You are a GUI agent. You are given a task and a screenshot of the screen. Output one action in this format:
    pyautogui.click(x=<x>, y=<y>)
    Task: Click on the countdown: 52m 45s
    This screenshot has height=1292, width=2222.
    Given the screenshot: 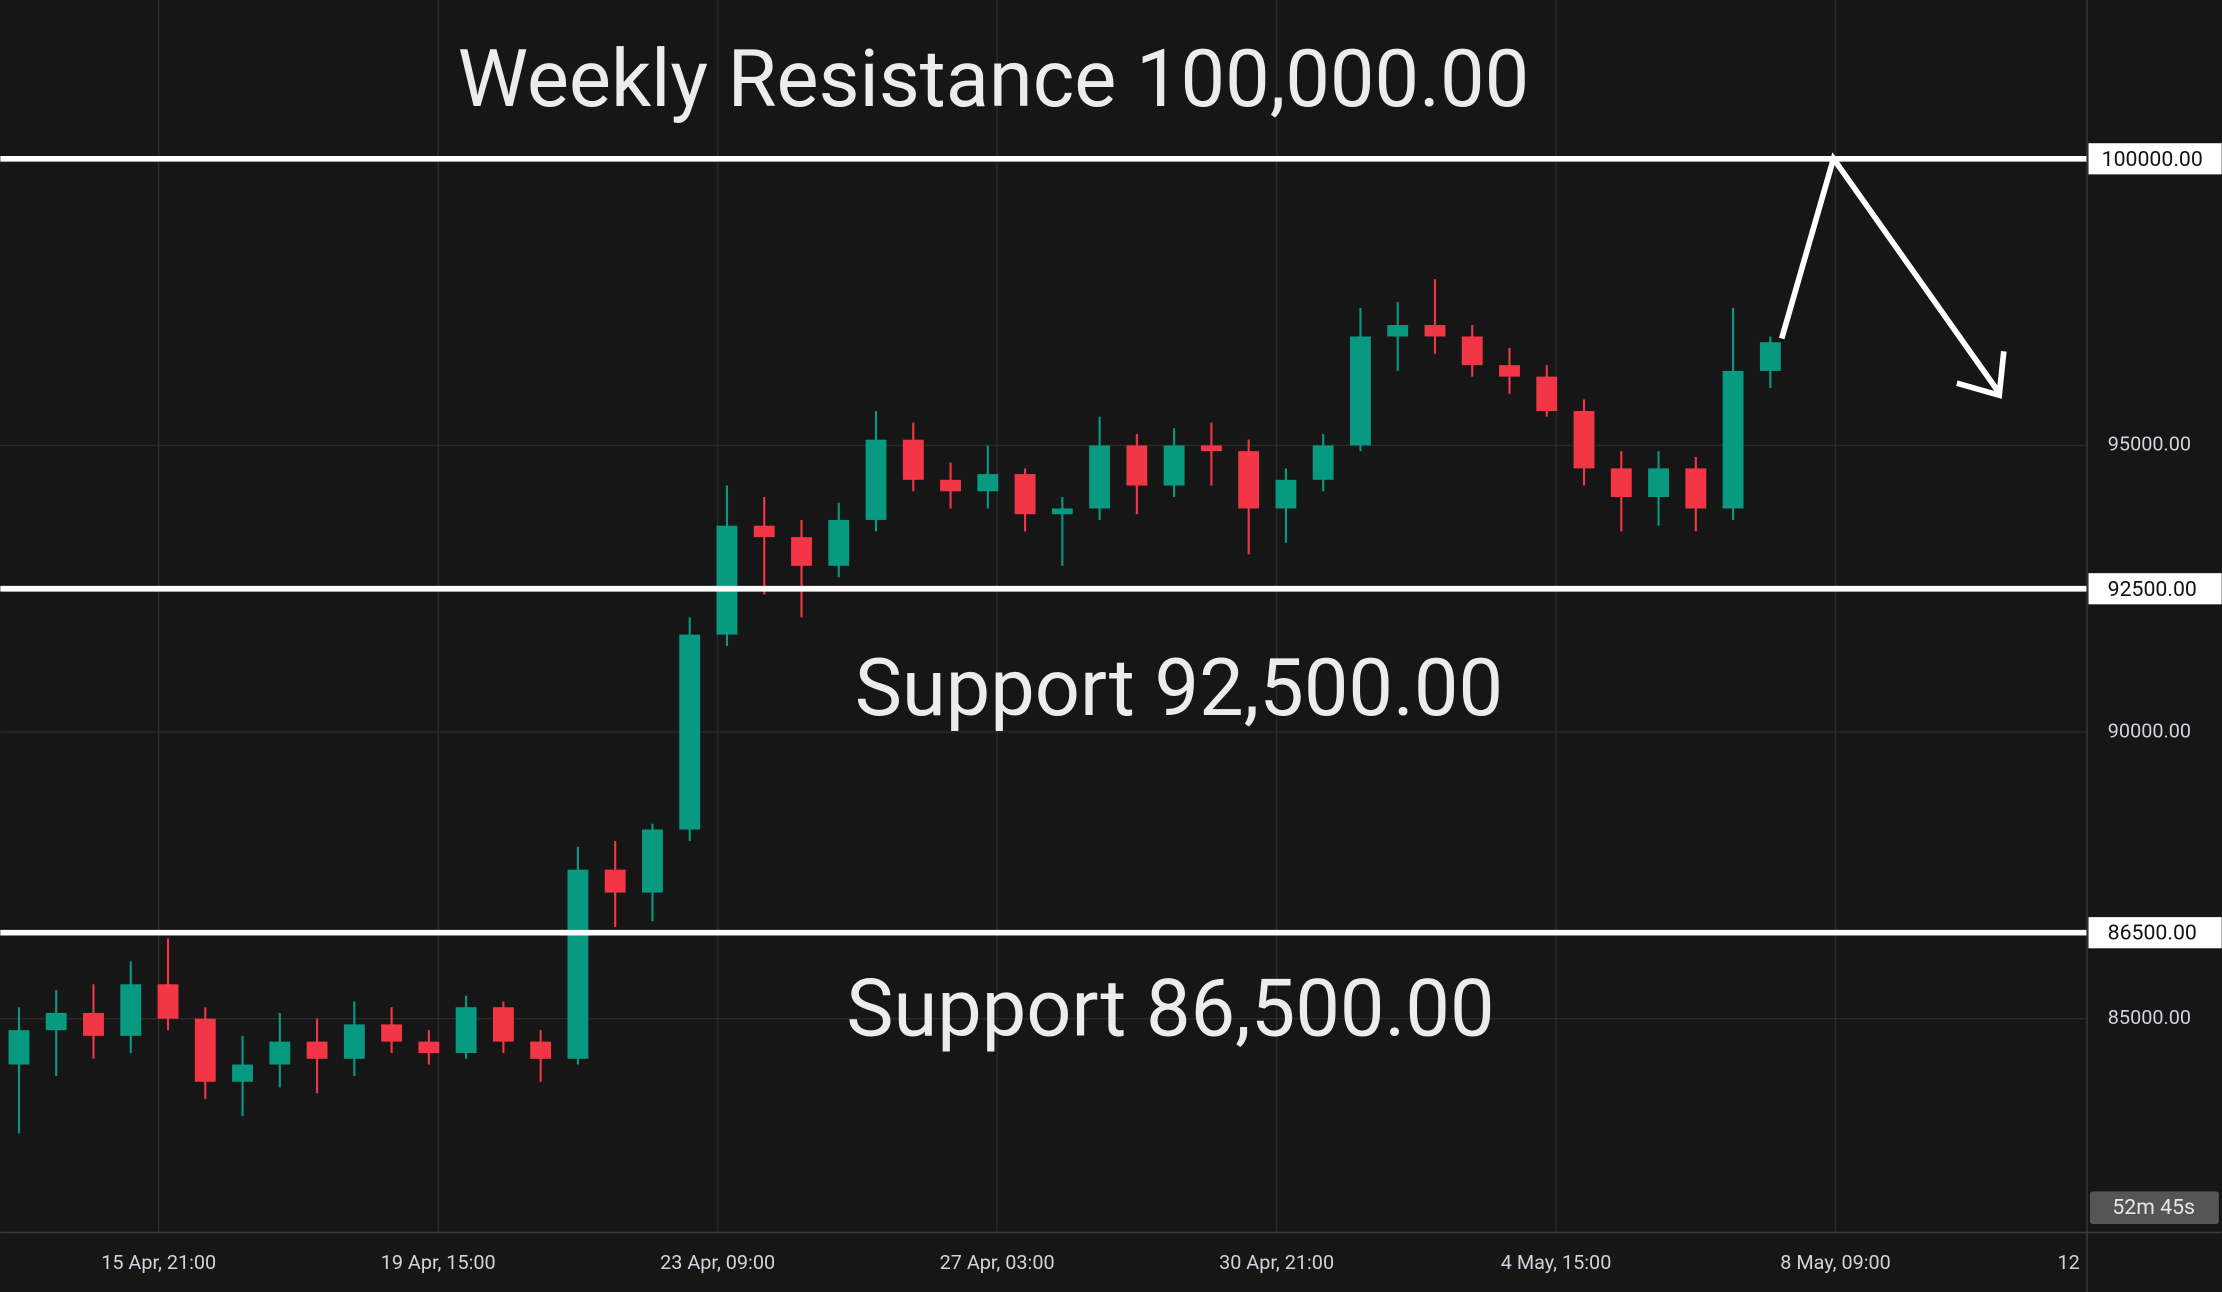 What is the action you would take?
    pyautogui.click(x=2153, y=1207)
    